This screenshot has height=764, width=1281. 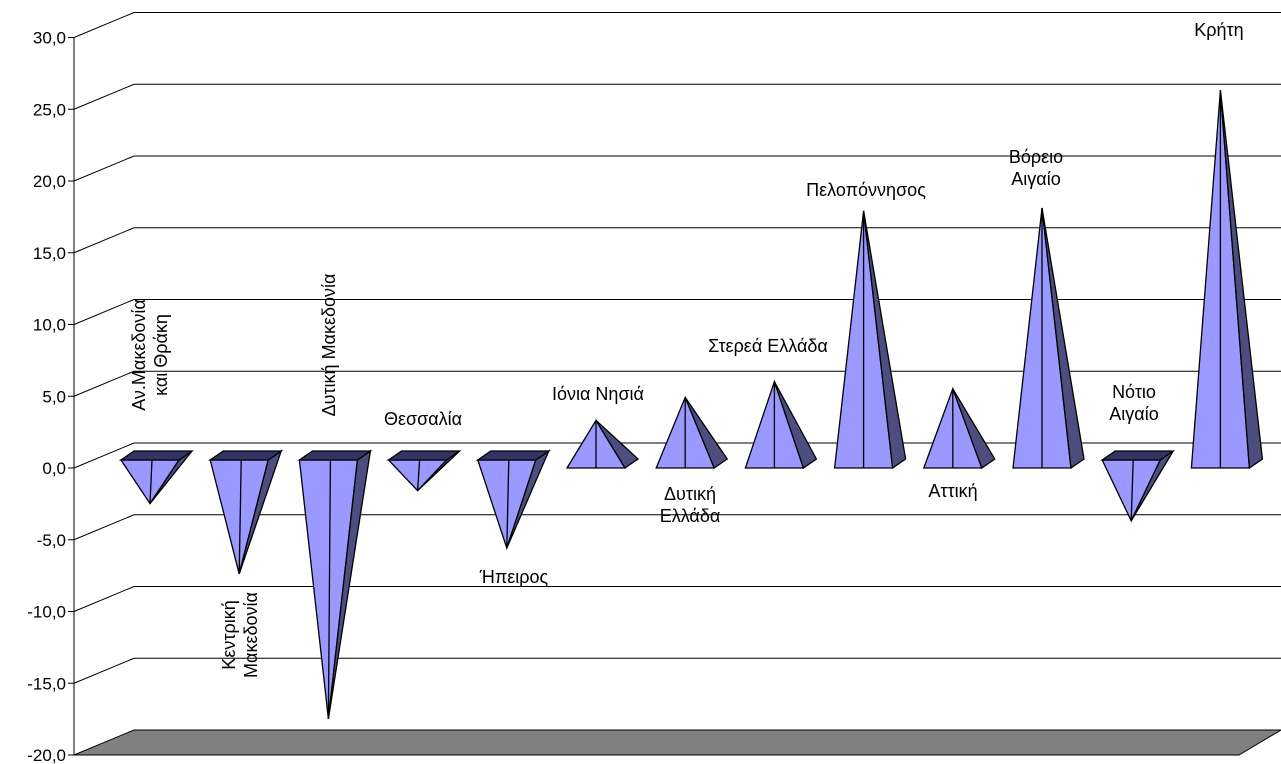 I want to click on category-label: Νότιο Αιγαίο, so click(x=1133, y=403).